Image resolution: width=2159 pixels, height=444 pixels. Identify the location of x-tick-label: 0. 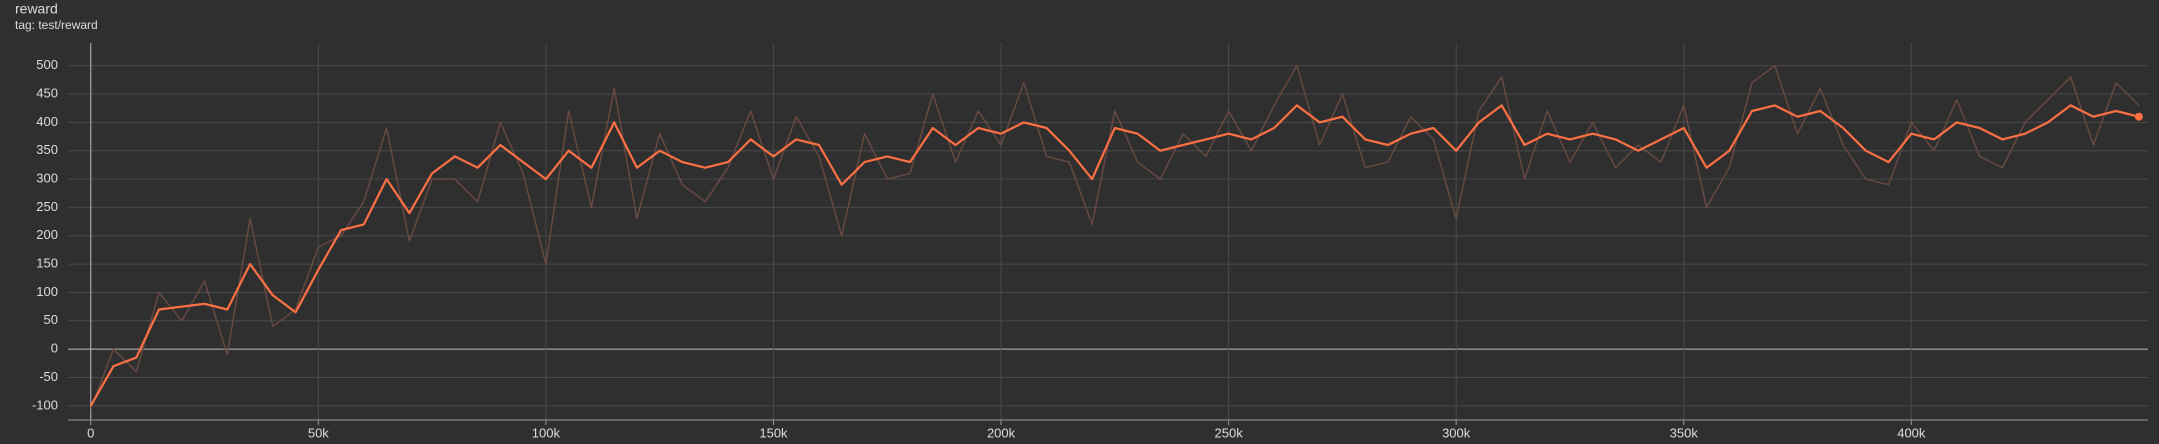
(90, 432).